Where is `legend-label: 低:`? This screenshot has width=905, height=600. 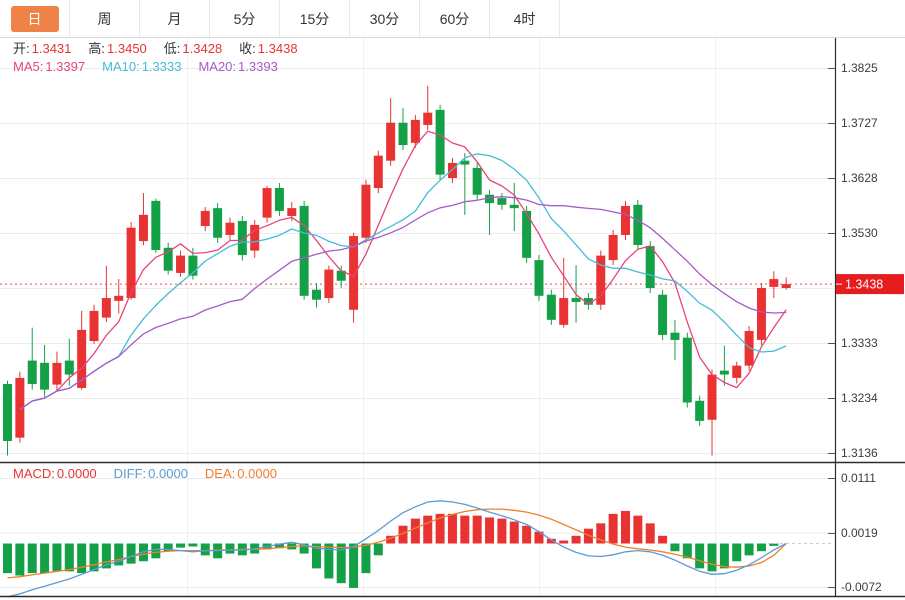
legend-label: 低: is located at coordinates (172, 48).